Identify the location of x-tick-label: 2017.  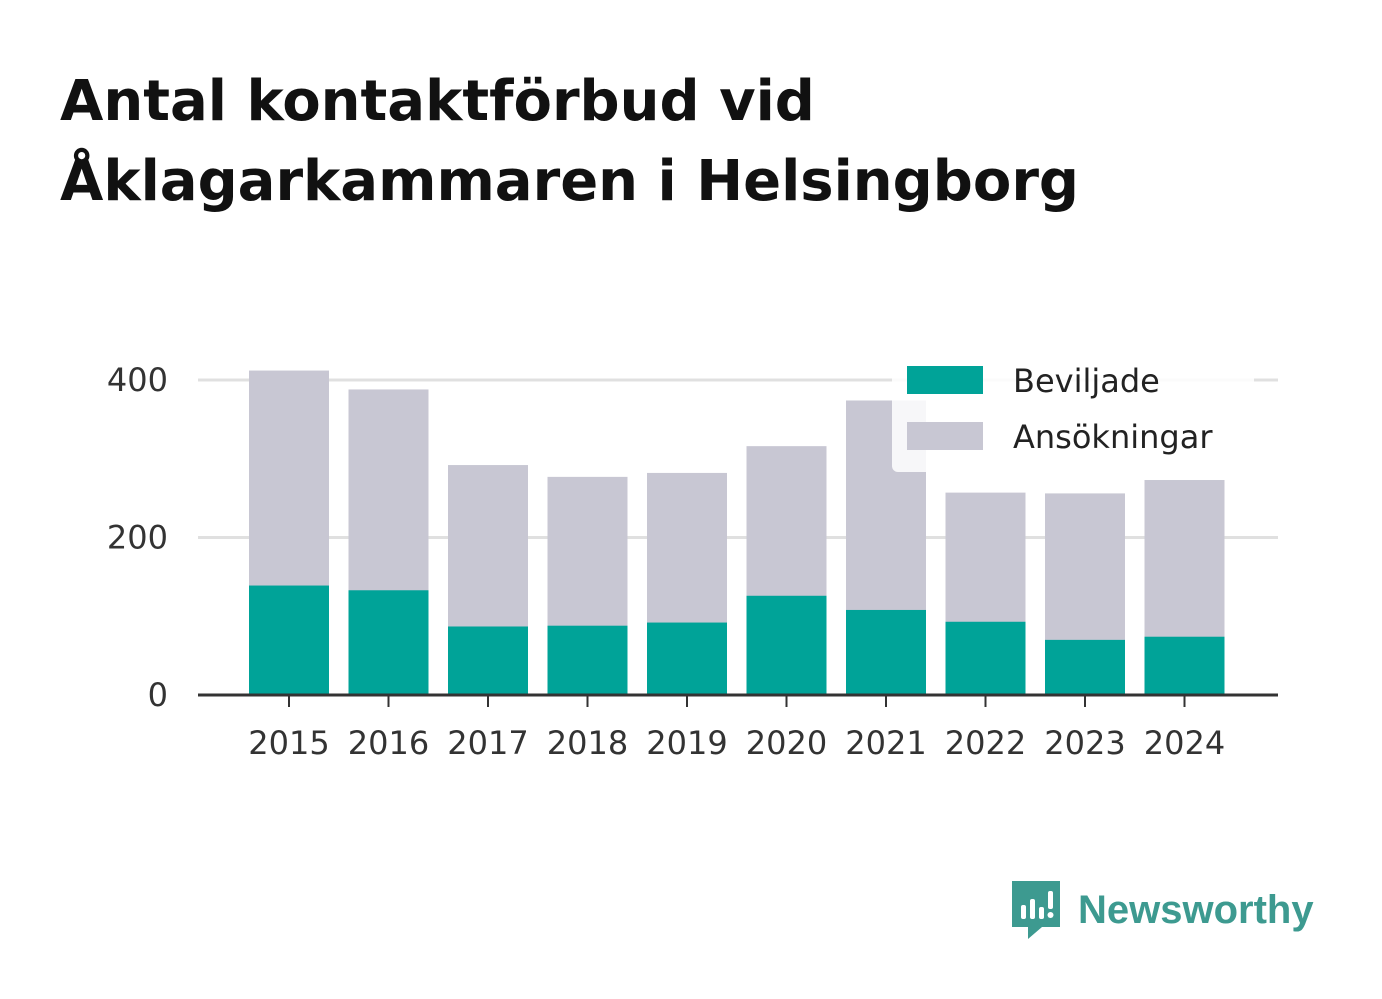
(487, 743).